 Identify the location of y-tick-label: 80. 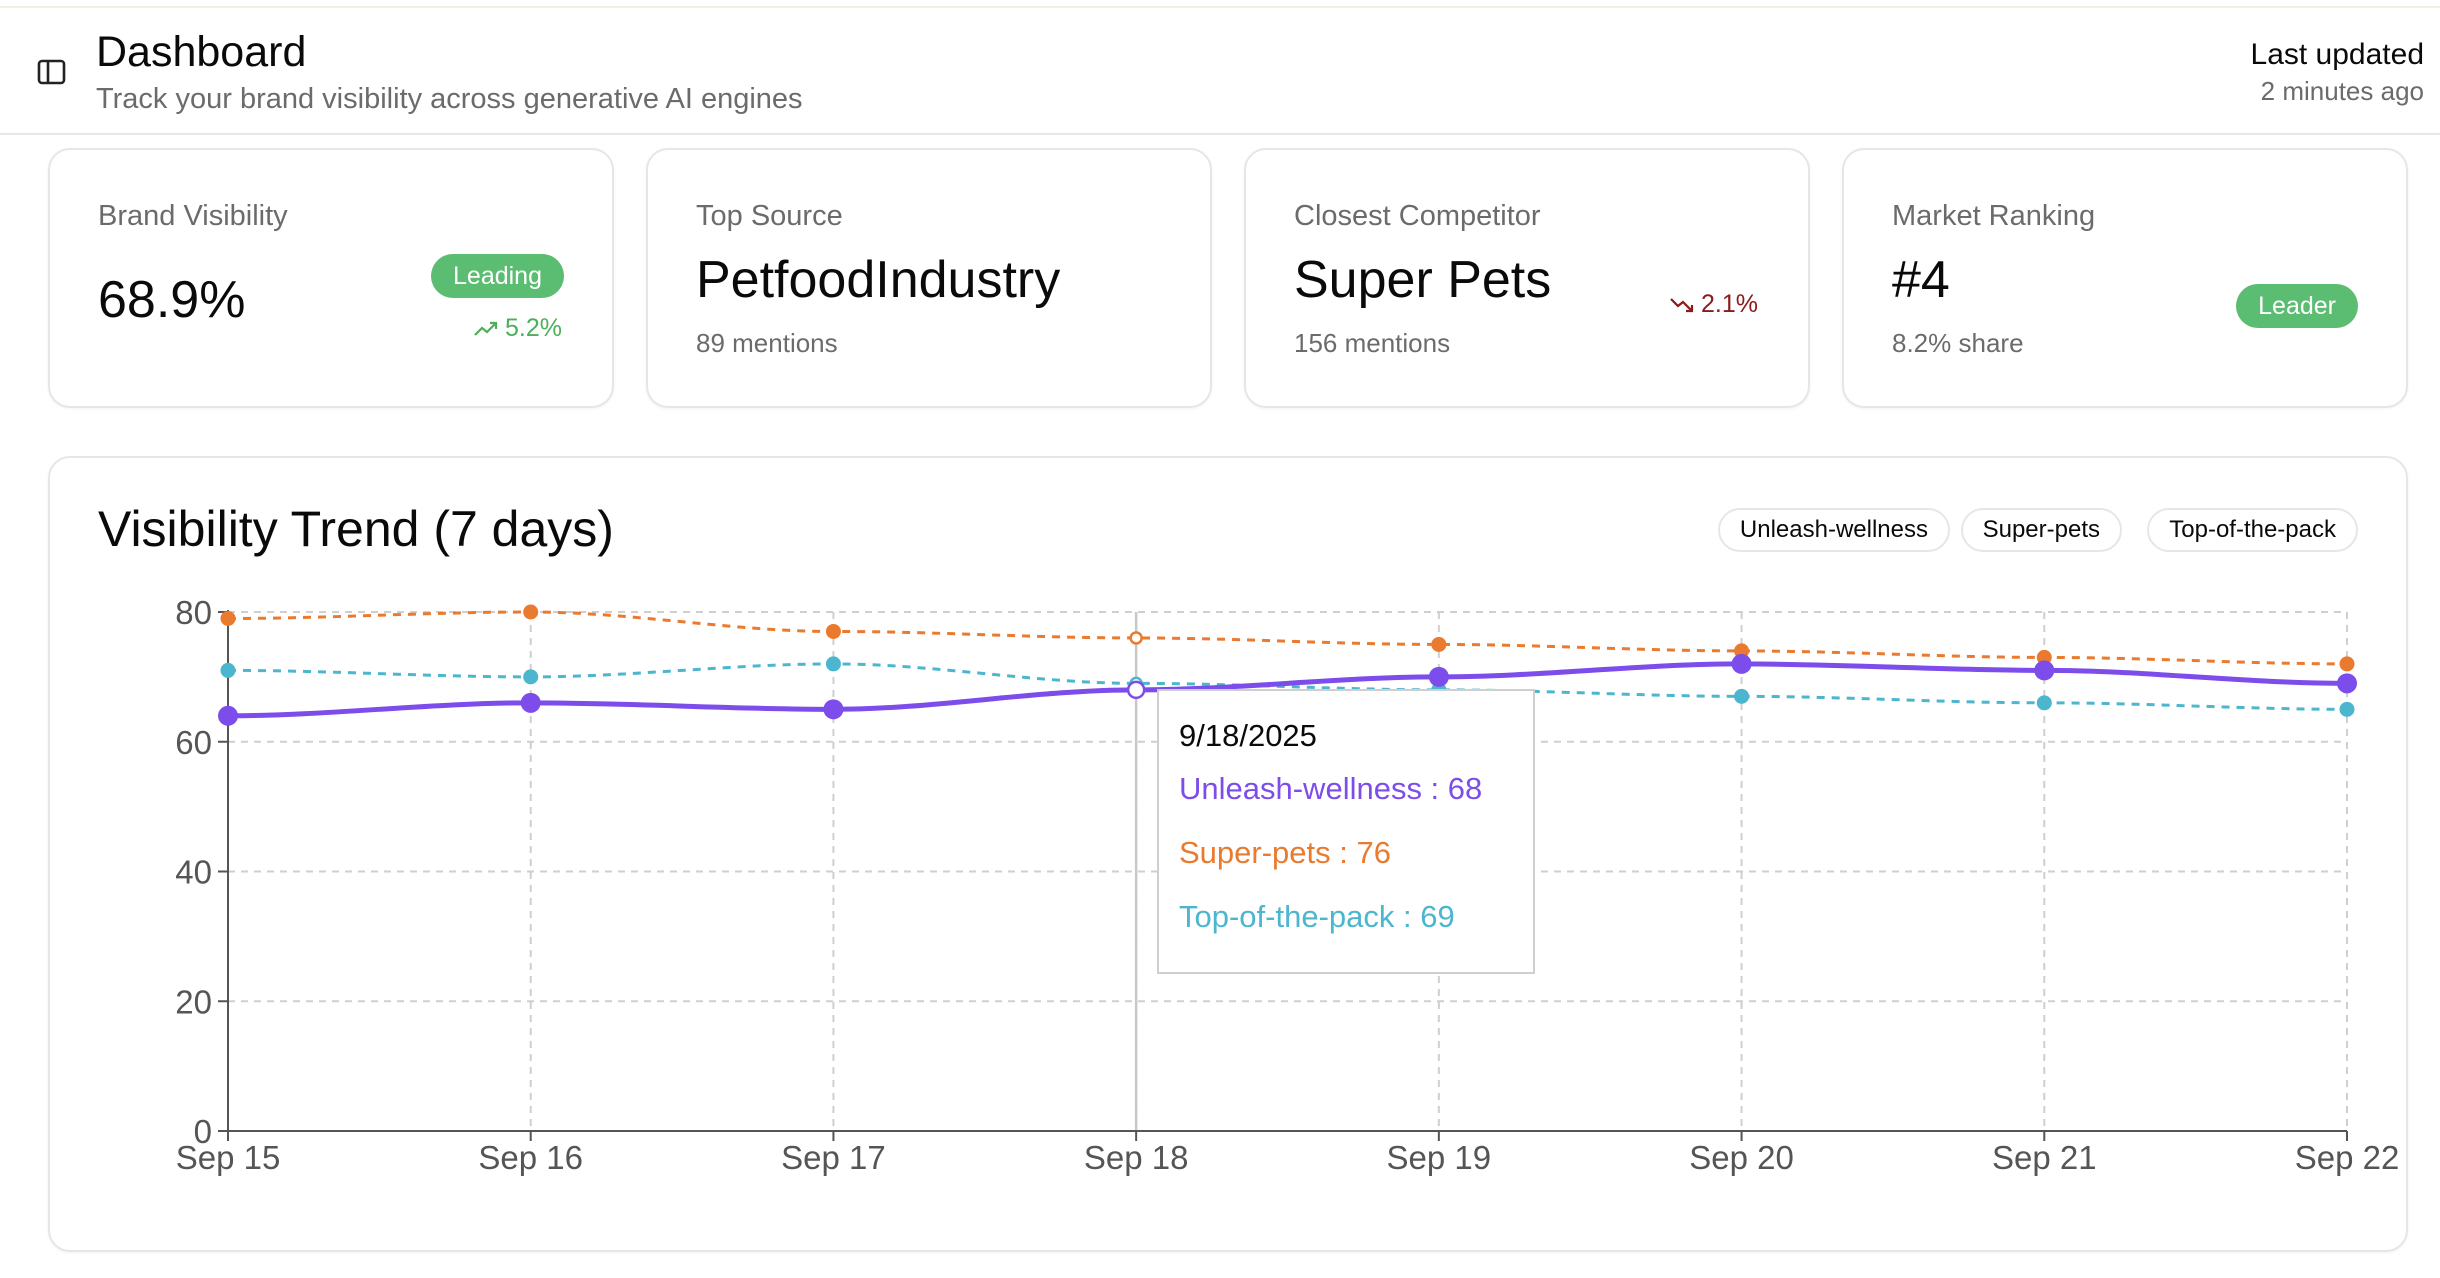
(193, 612).